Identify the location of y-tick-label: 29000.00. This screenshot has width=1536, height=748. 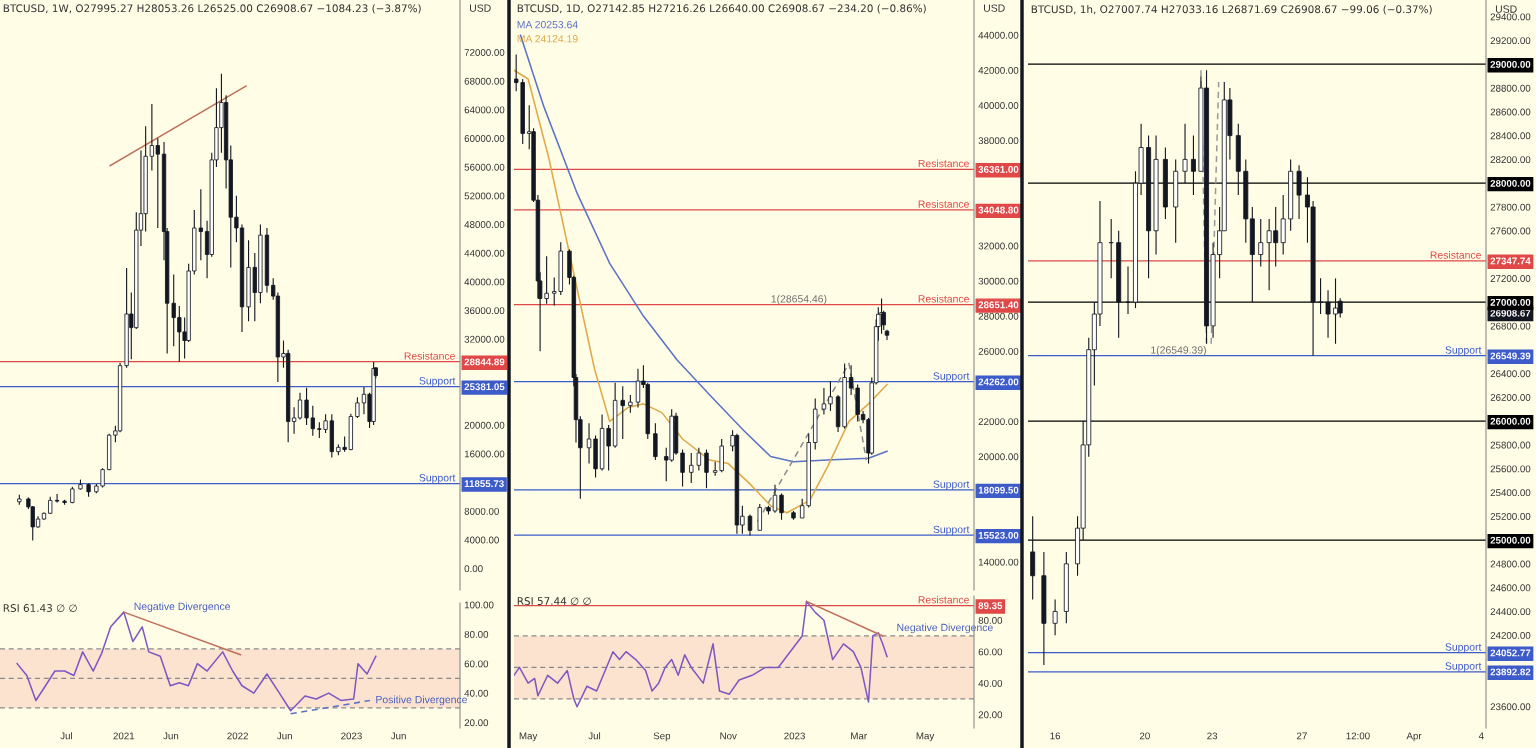
(1510, 64).